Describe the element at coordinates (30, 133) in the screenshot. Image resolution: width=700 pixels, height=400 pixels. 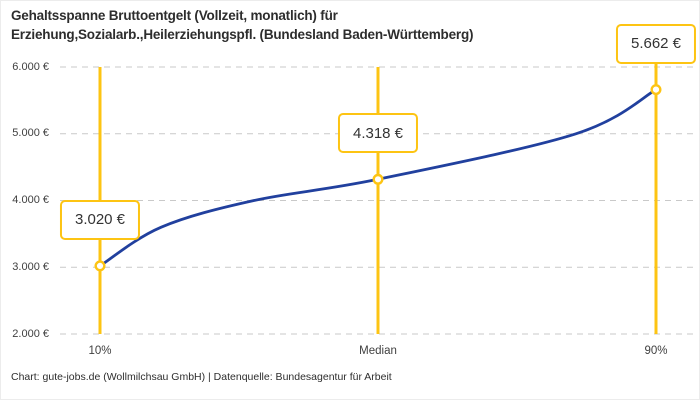
I see `y-axis-tick-5000: 5.000 €` at that location.